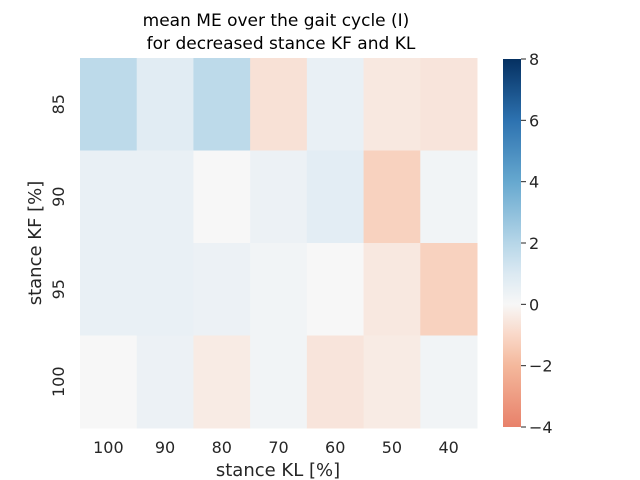 This screenshot has height=480, width=640. What do you see at coordinates (276, 21) in the screenshot?
I see `chart-title-line-1: mean ME over the gait cycle (I)` at bounding box center [276, 21].